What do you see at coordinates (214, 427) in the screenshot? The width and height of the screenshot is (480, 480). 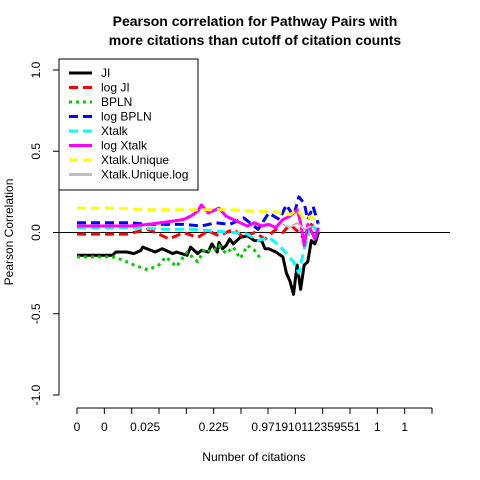 I see `x-tick-label: 0.225` at bounding box center [214, 427].